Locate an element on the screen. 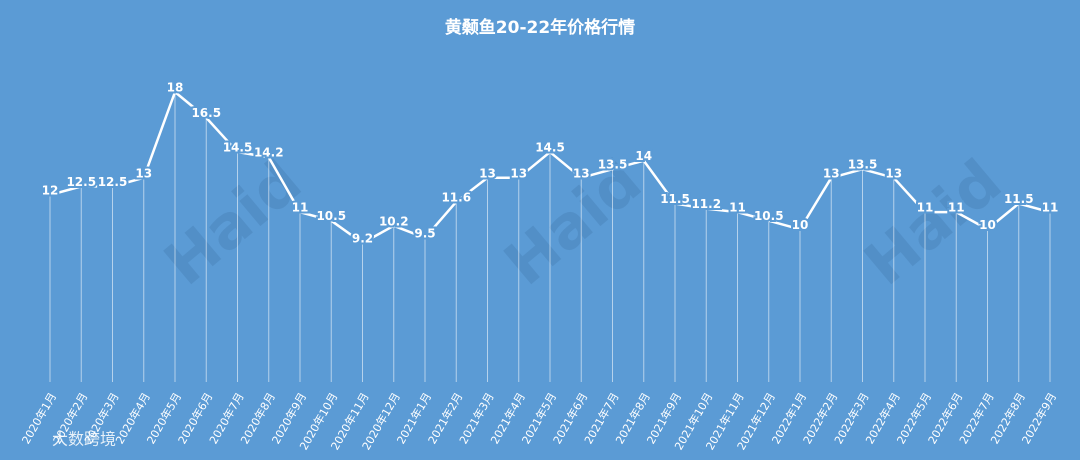  data-label: 14.2 is located at coordinates (269, 153).